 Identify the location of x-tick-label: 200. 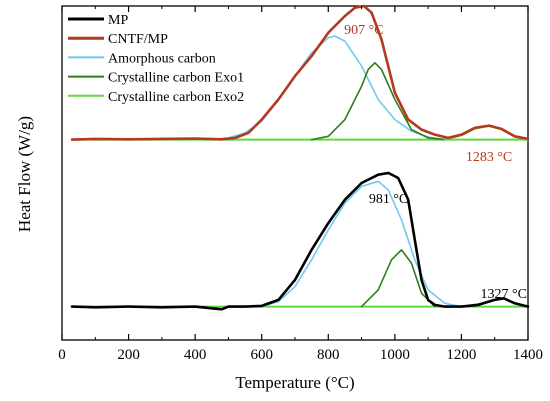
(128, 355).